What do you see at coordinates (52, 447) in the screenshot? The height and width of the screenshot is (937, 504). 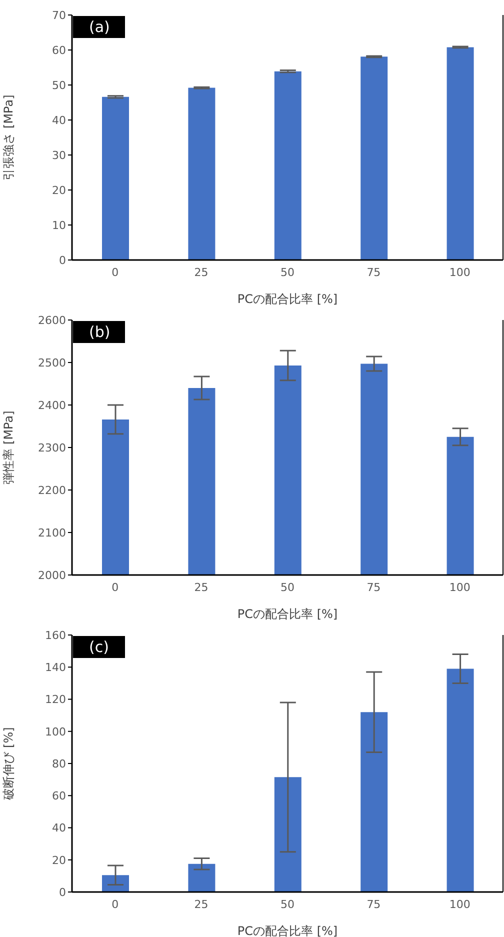 I see `y-tick-label: 2300` at bounding box center [52, 447].